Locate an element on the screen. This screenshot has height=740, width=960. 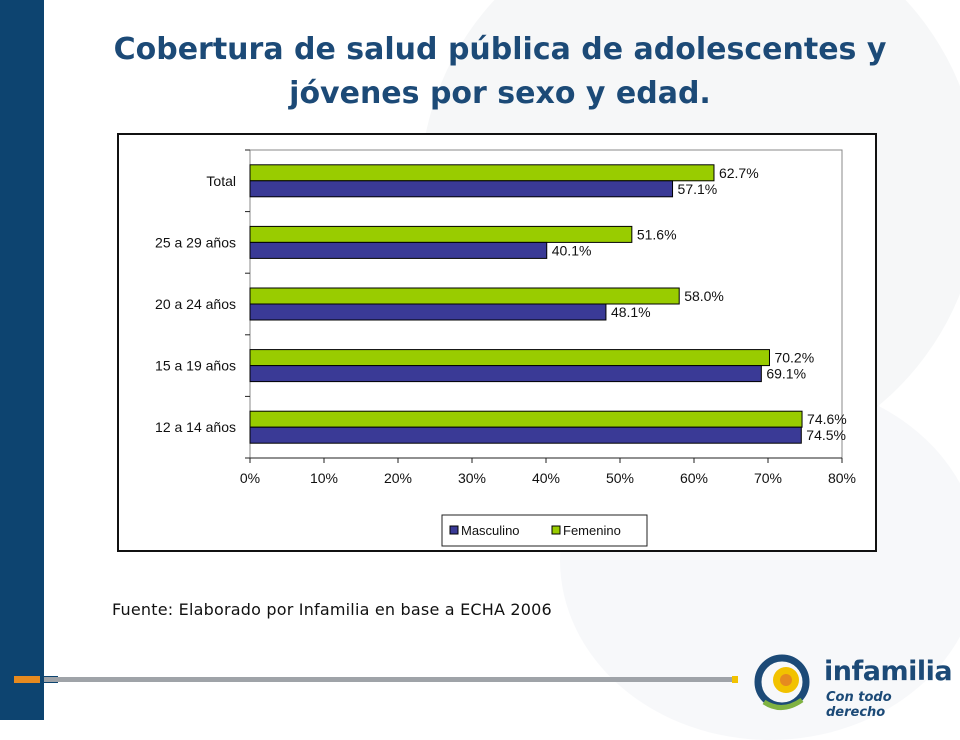
data-label: 70.2% is located at coordinates (794, 358).